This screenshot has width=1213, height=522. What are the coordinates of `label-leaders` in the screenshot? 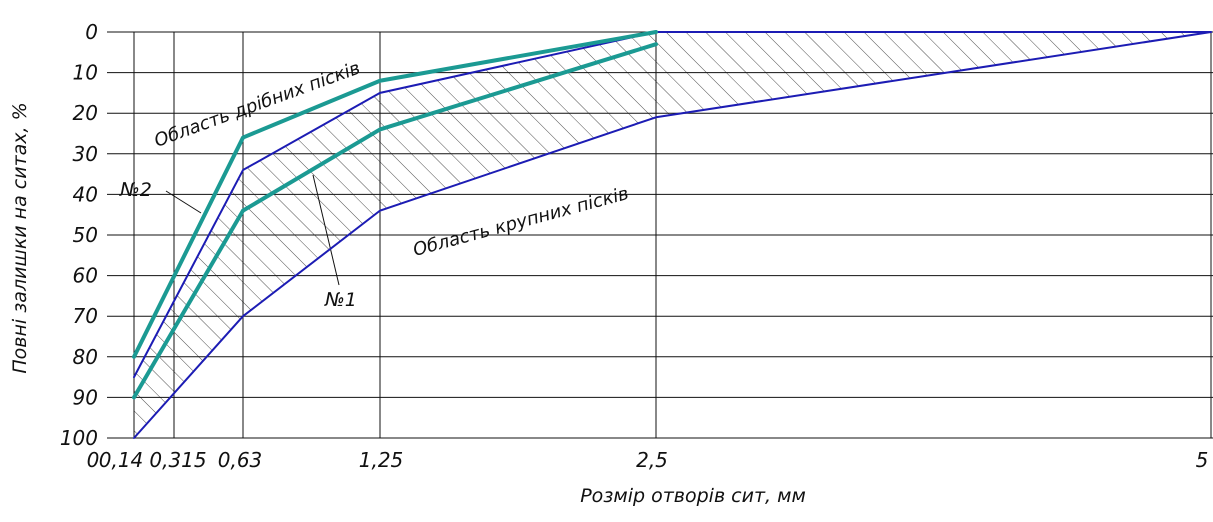 It's located at (252, 230).